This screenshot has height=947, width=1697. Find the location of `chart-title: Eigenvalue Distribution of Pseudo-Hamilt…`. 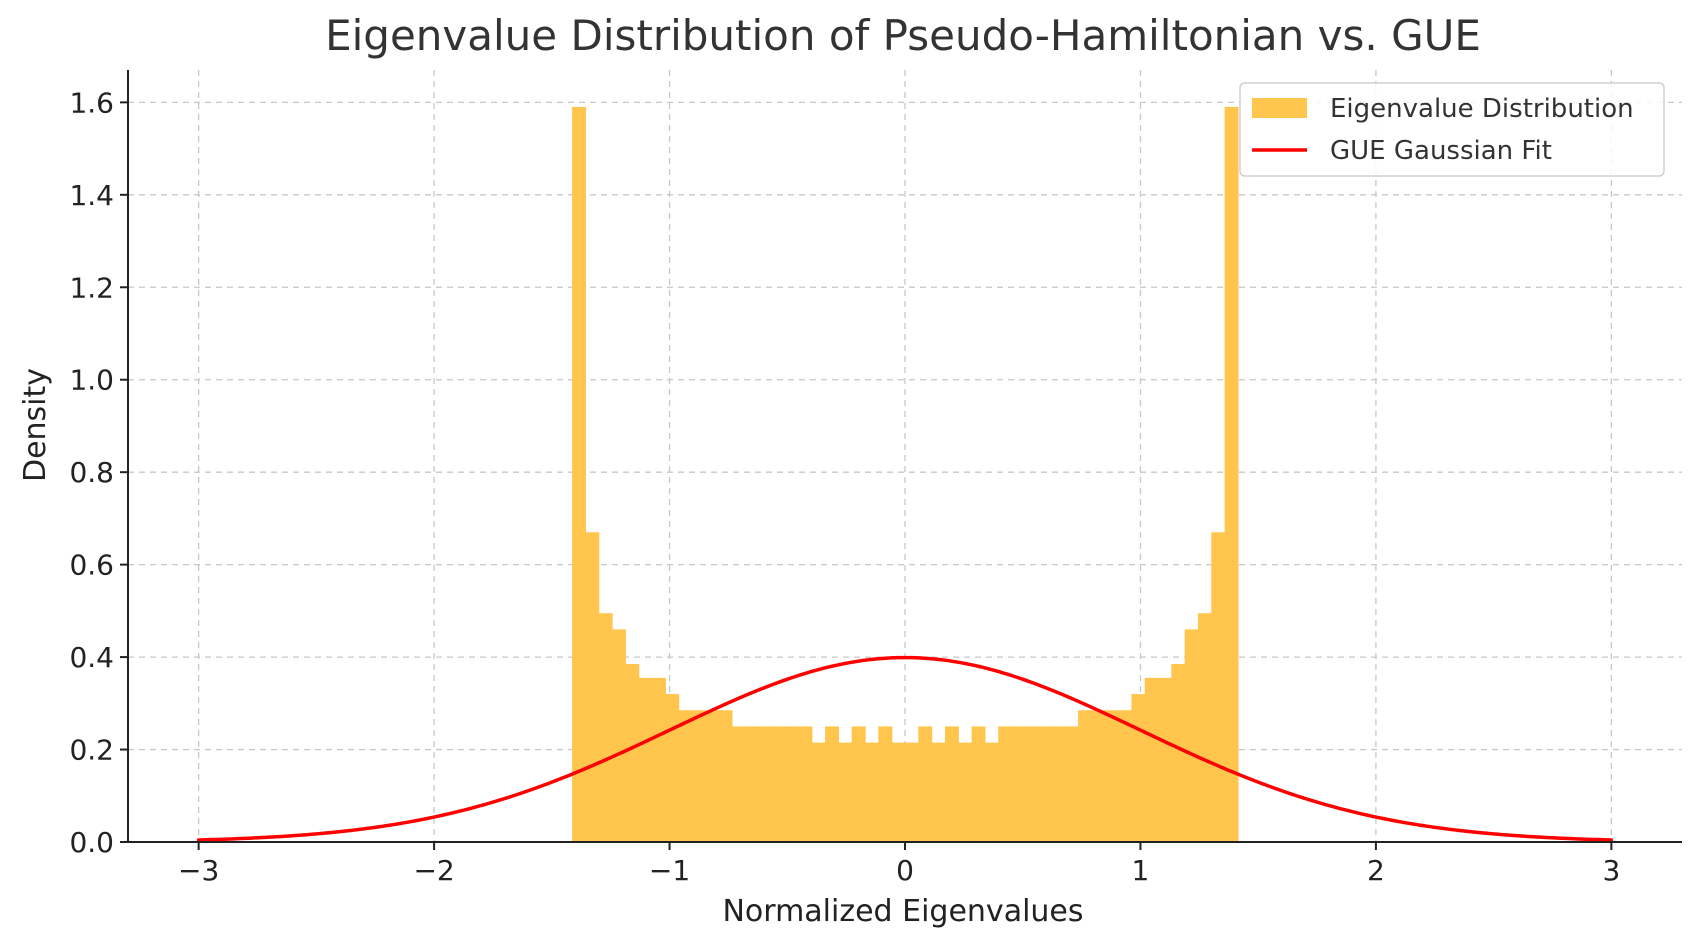

chart-title: Eigenvalue Distribution of Pseudo-Hamilt… is located at coordinates (903, 35).